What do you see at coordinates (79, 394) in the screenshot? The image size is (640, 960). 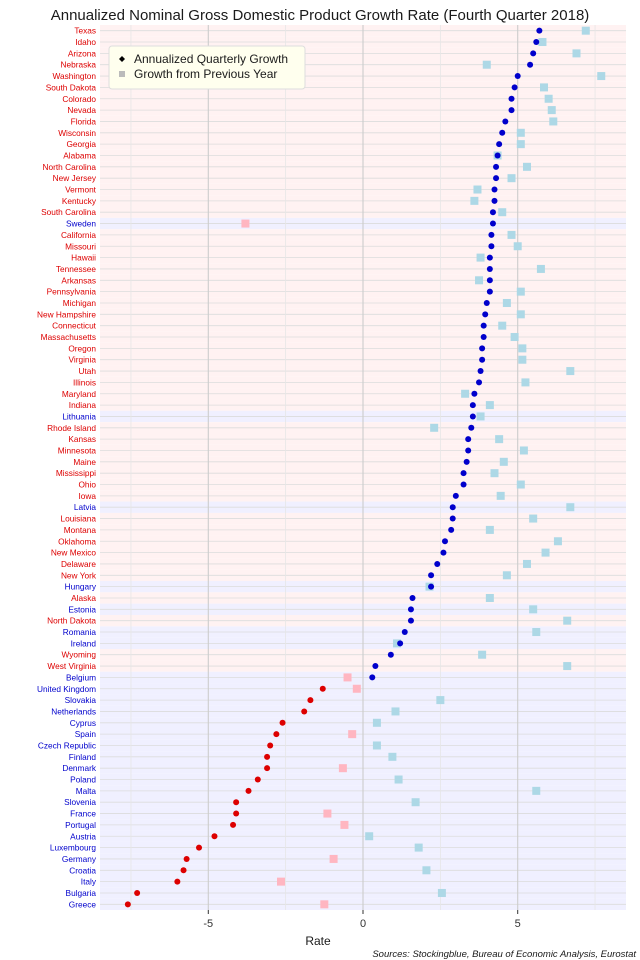 I see `category-label-maryland: Maryland` at bounding box center [79, 394].